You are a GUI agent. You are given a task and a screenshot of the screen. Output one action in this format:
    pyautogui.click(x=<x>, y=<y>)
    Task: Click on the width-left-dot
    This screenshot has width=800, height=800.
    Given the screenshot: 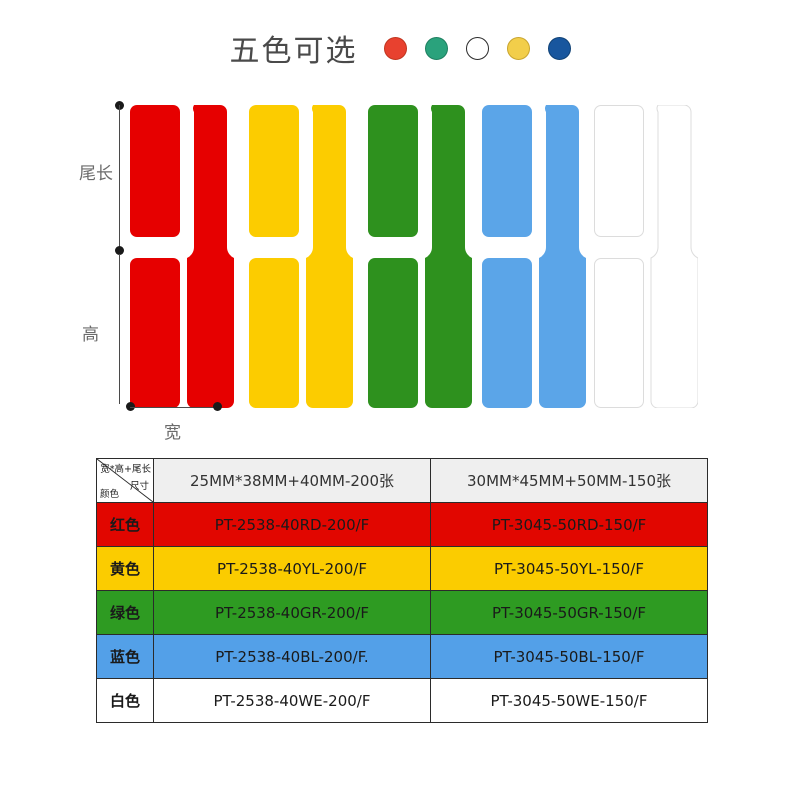 What is the action you would take?
    pyautogui.click(x=130, y=406)
    